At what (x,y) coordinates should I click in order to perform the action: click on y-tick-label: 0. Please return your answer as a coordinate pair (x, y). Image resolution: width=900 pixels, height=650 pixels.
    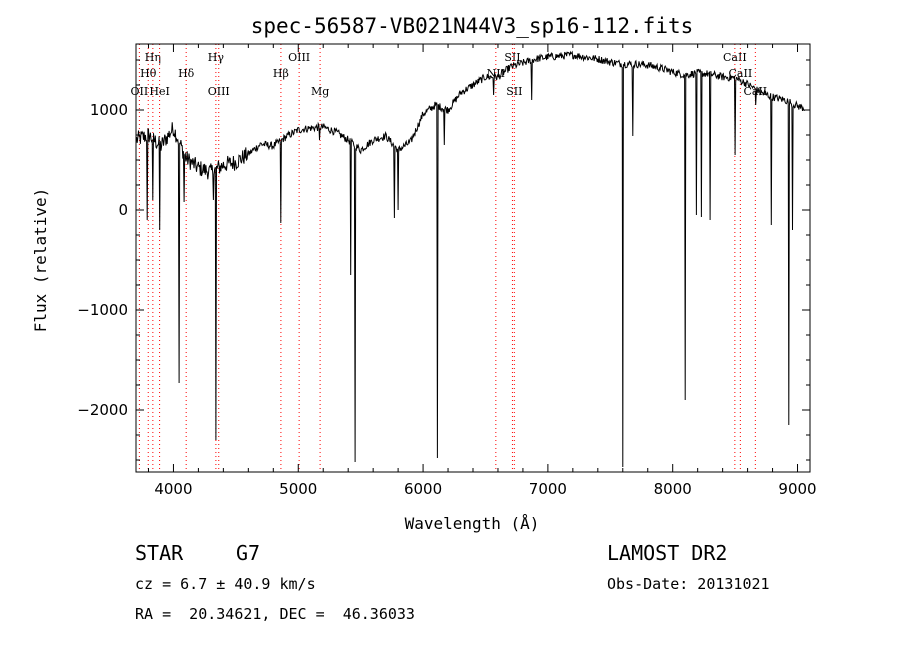
    Looking at the image, I should click on (123, 210).